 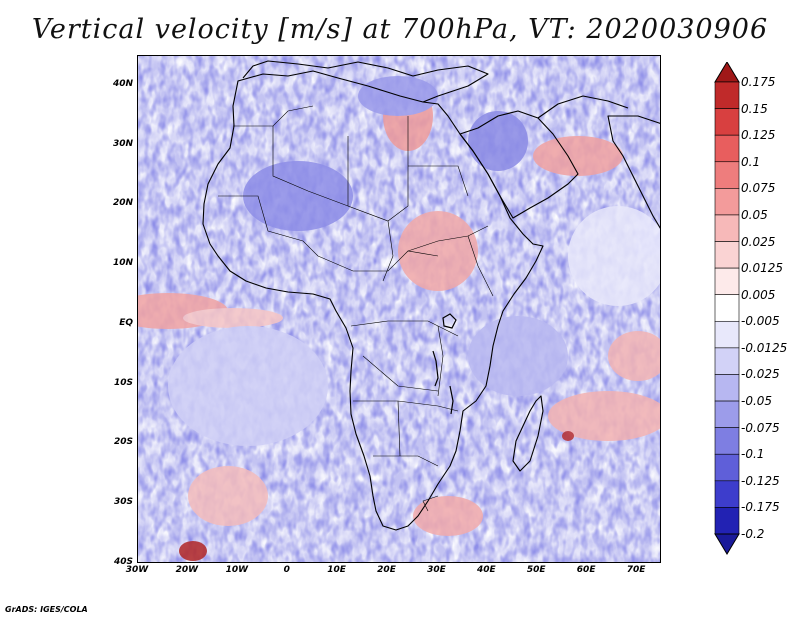 I want to click on lon-tick-label: 30E, so click(x=436, y=570).